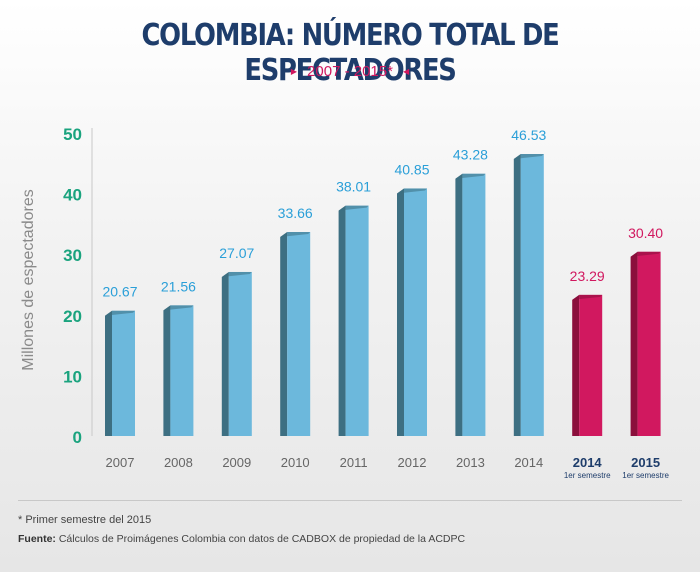  What do you see at coordinates (645, 462) in the screenshot?
I see `x-tick-label: 2015` at bounding box center [645, 462].